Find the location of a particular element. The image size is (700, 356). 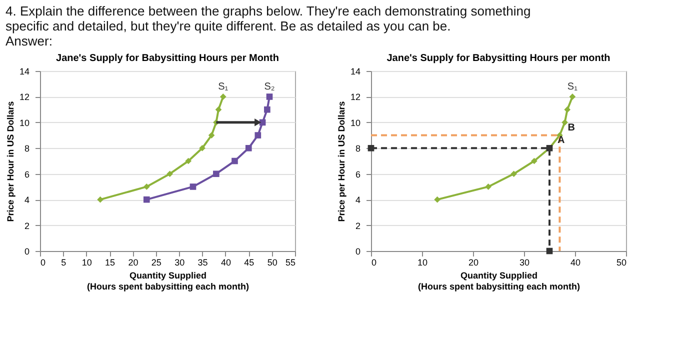

text: 4. Explain the difference between the graphs below. They're each demonstrating something specific and detailed, but they're quite different. Be as detailed as you can be. is located at coordinates (268, 19).